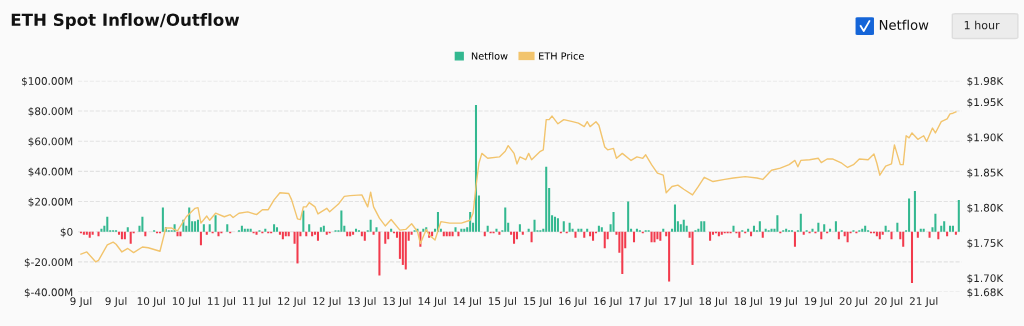 The image size is (1024, 326). Describe the element at coordinates (66, 232) in the screenshot. I see `y-tick-label: $0` at that location.